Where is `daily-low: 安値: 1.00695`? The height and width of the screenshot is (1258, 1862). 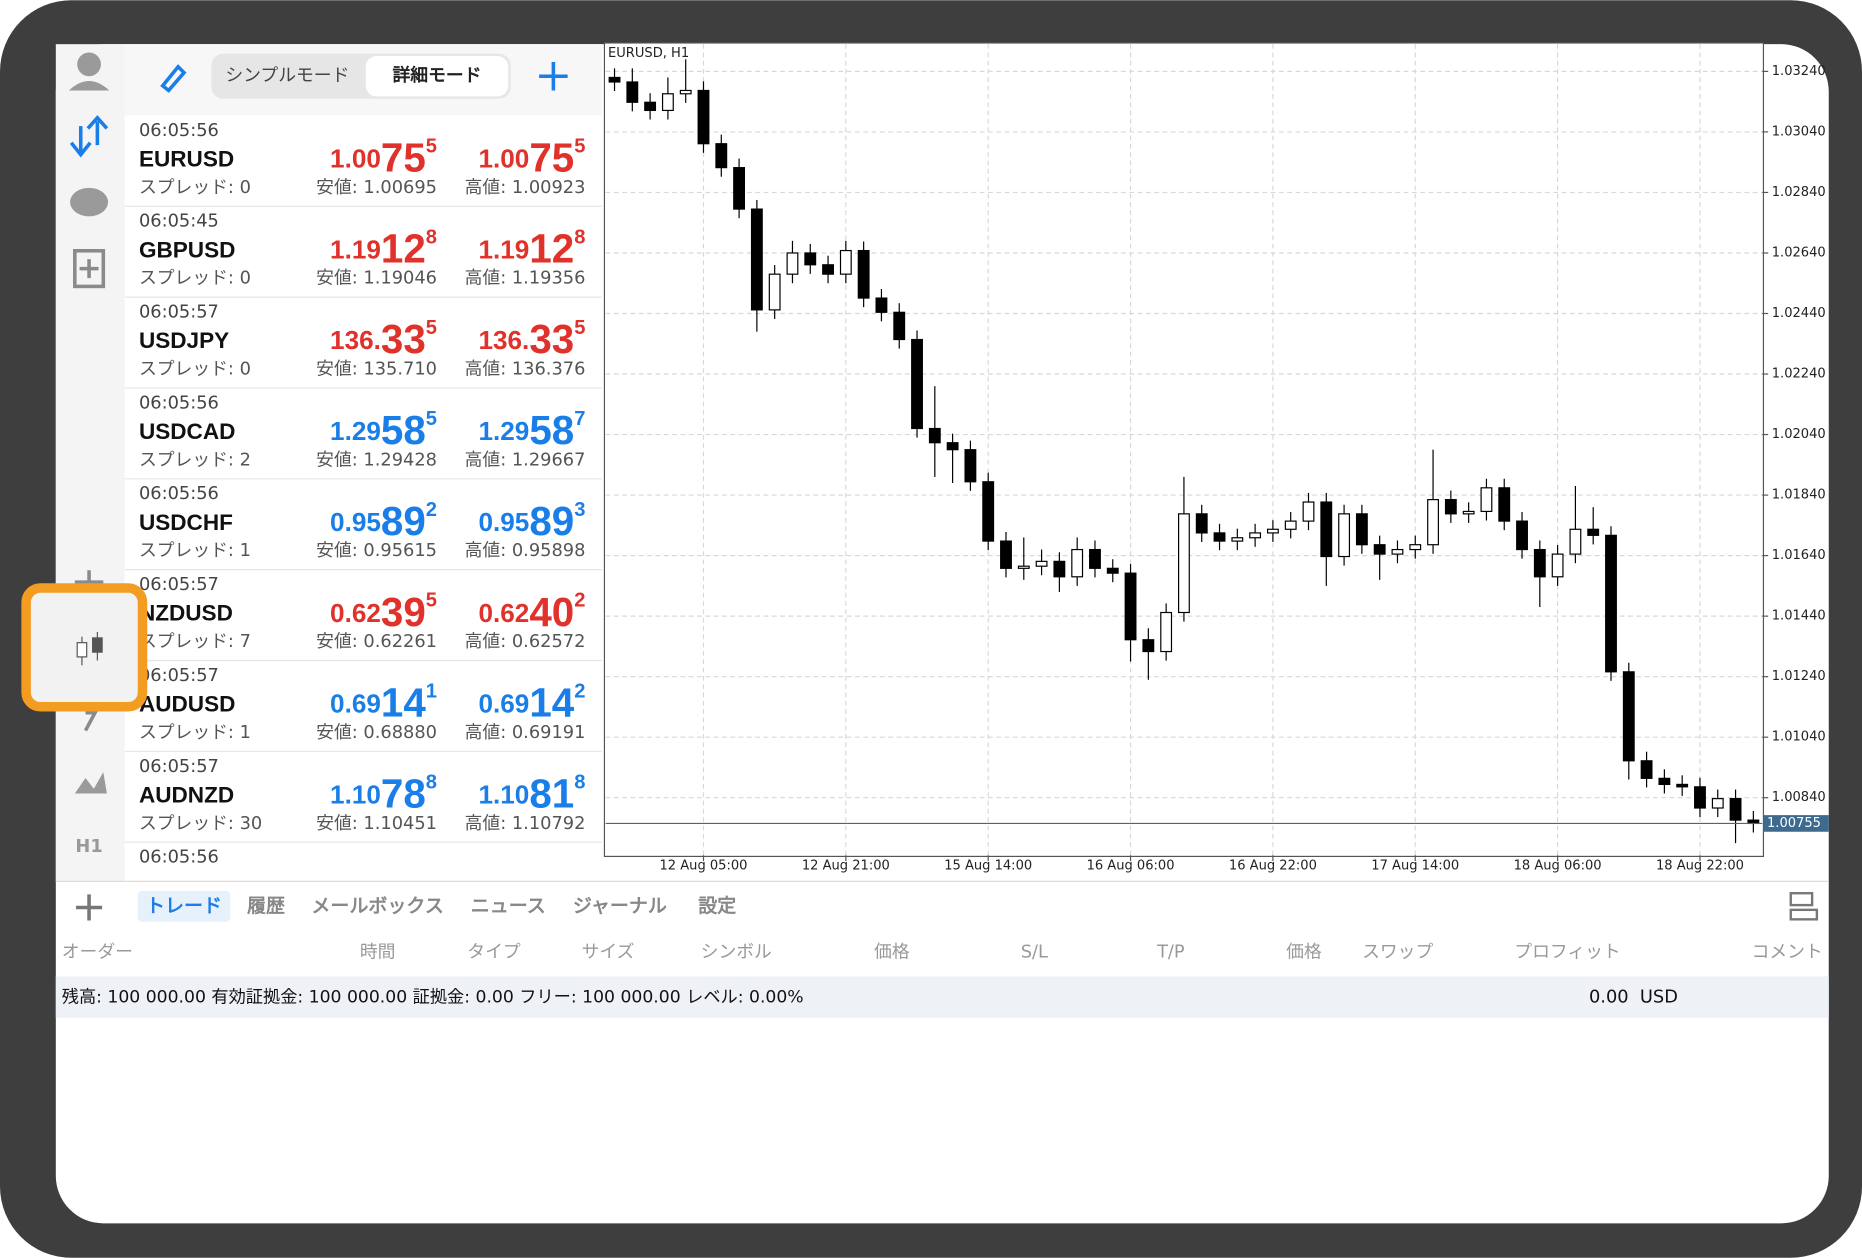 daily-low: 安値: 1.00695 is located at coordinates (376, 187).